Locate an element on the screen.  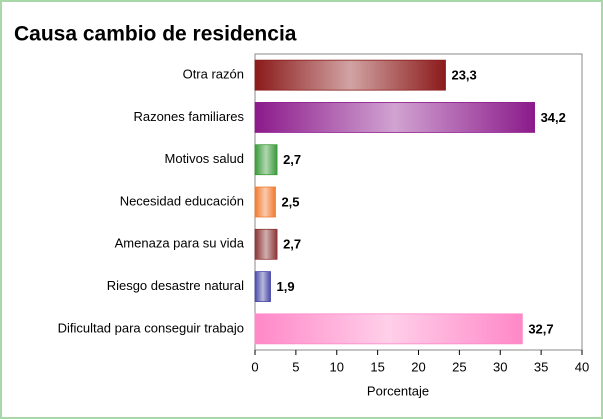
y-tick-label: Motivos salud is located at coordinates (204, 158).